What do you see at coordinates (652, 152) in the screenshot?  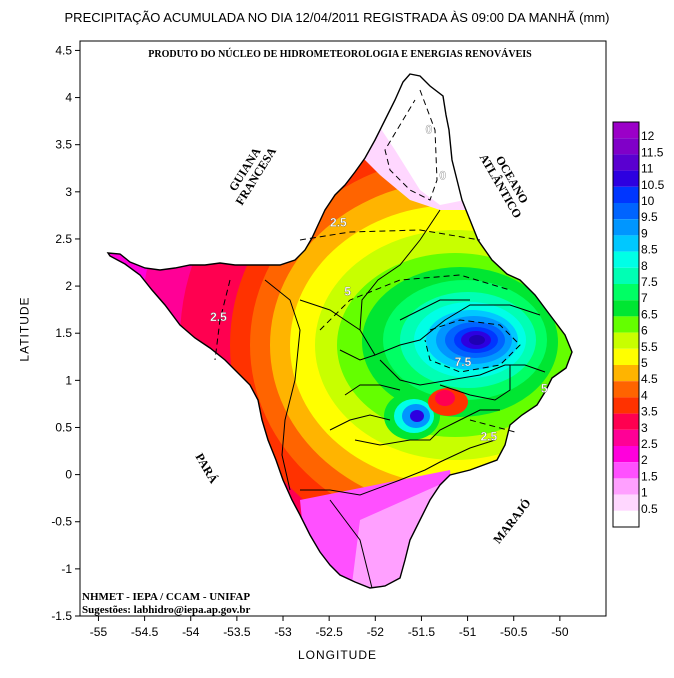 I see `legend-label: 11.5` at bounding box center [652, 152].